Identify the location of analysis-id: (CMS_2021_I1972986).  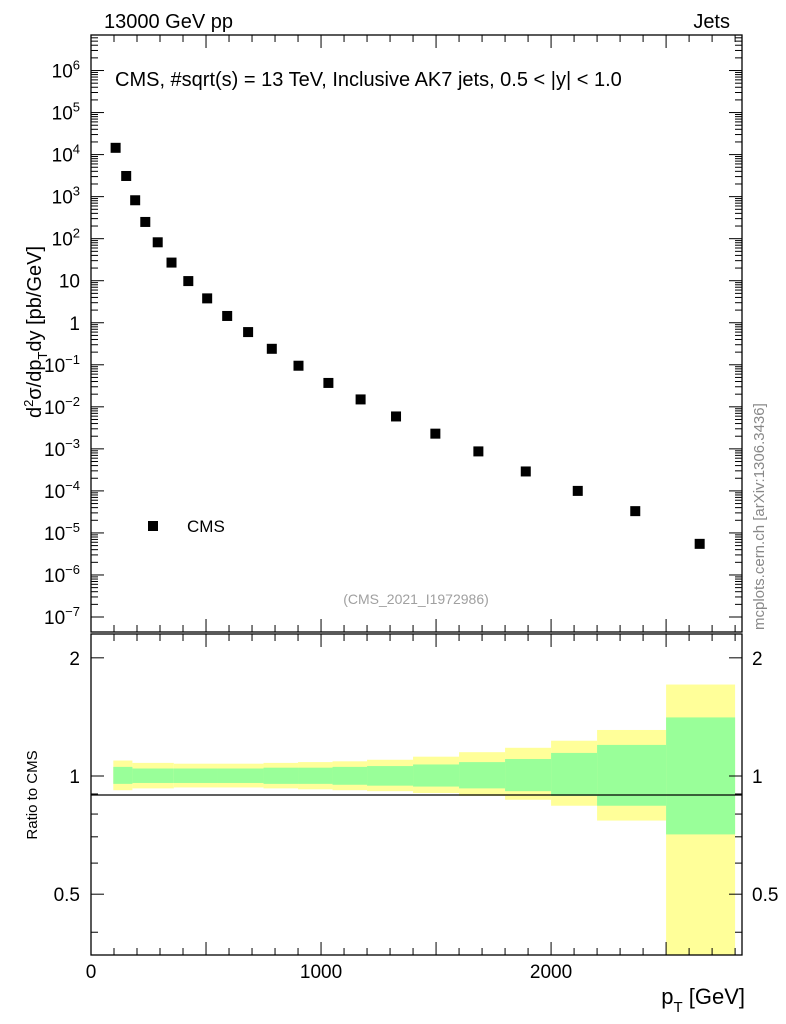
(416, 599).